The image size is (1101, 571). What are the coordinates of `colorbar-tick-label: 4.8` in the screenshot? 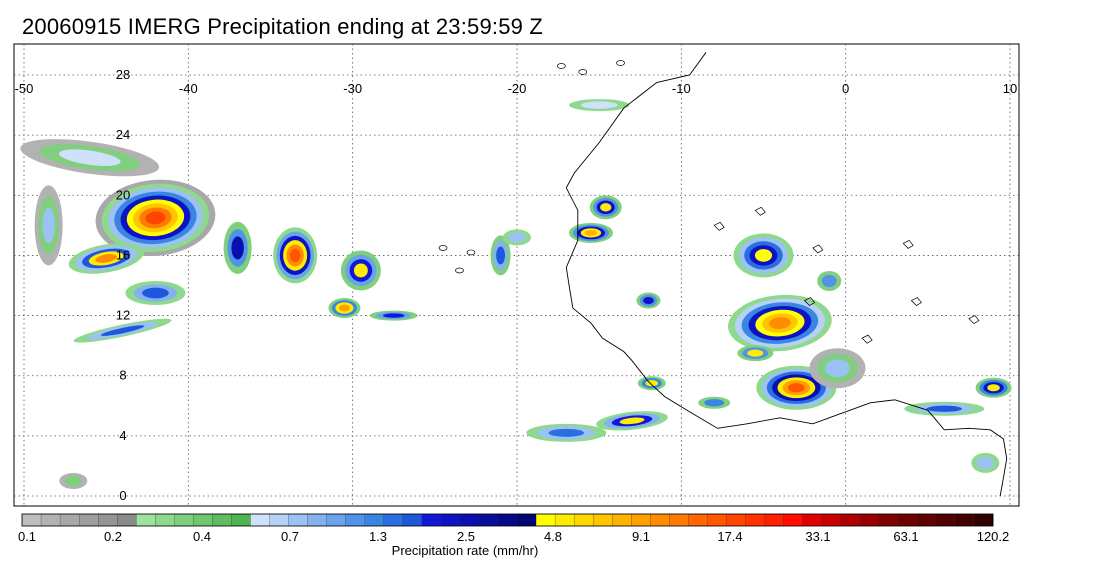 It's located at (553, 536).